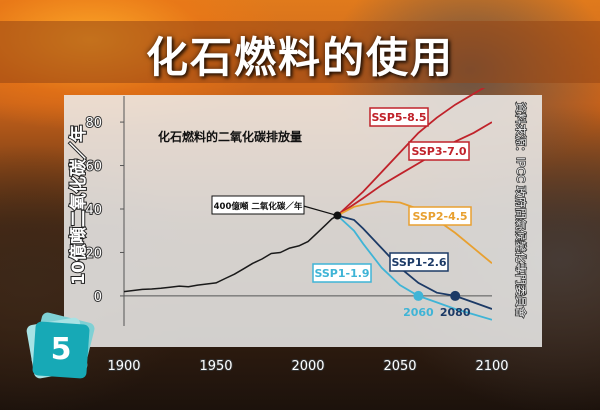 Image resolution: width=600 pixels, height=410 pixels. Describe the element at coordinates (418, 312) in the screenshot. I see `milestone-label: 2060` at that location.